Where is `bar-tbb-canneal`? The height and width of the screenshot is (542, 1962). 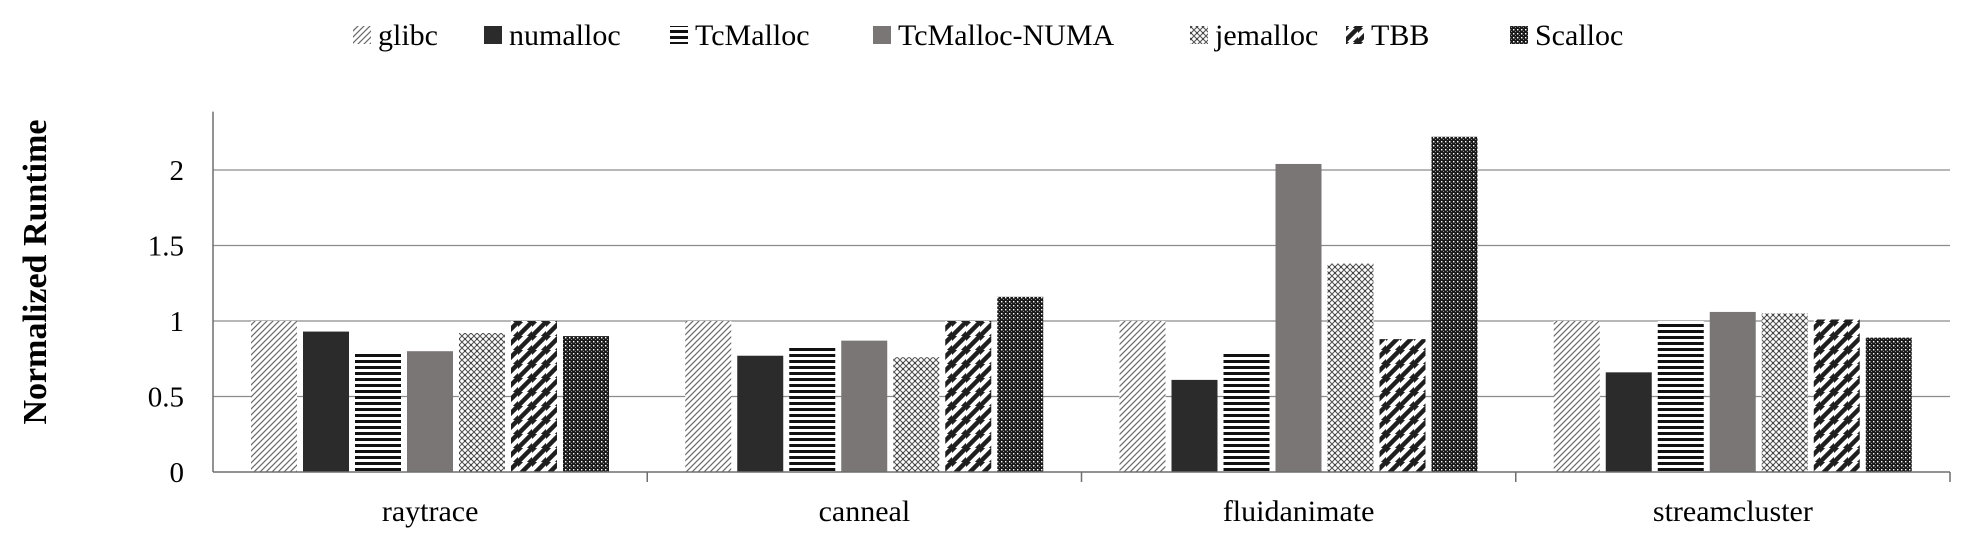 bar-tbb-canneal is located at coordinates (968, 396).